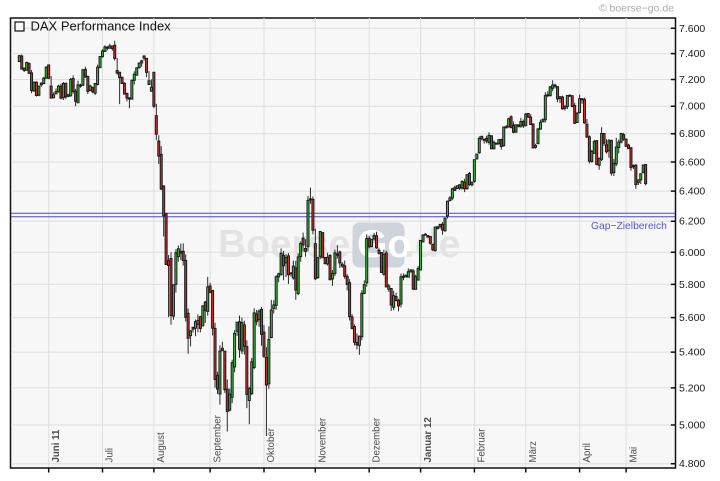  Describe the element at coordinates (376, 439) in the screenshot. I see `svg-text: Dezember` at that location.